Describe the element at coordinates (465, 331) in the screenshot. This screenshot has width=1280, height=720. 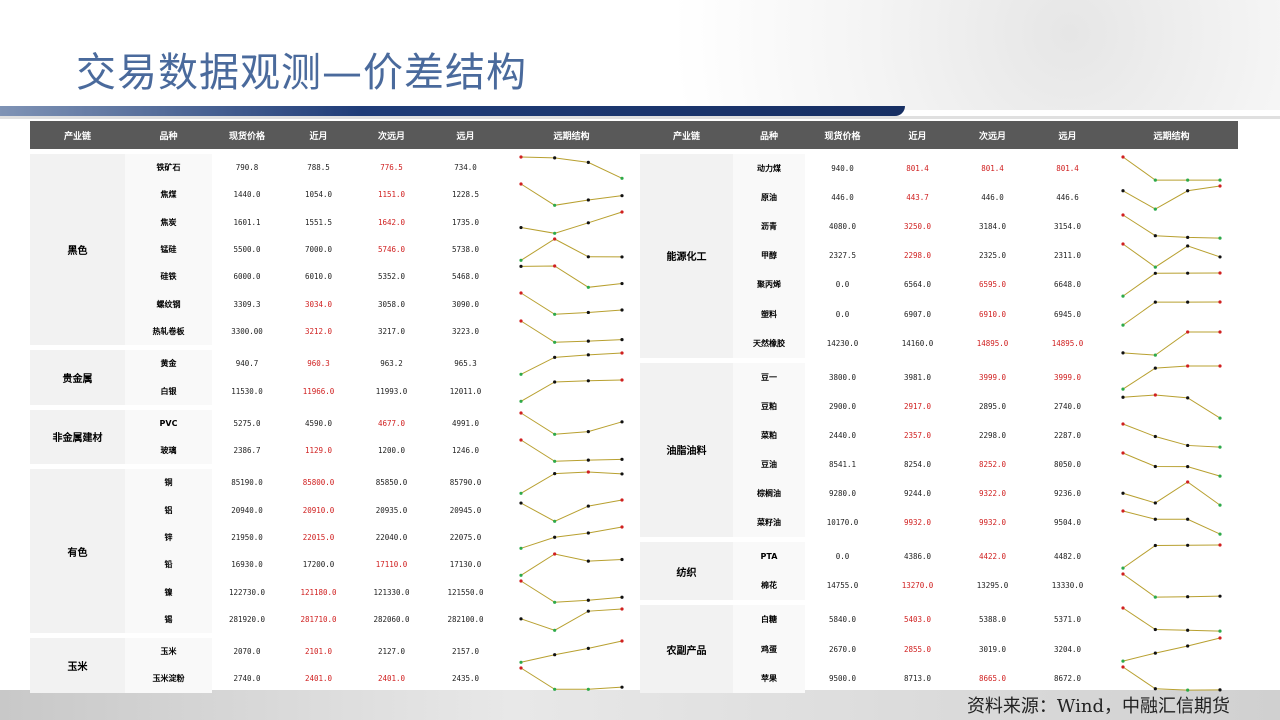
I see `price-cell: 3223.0` at that location.